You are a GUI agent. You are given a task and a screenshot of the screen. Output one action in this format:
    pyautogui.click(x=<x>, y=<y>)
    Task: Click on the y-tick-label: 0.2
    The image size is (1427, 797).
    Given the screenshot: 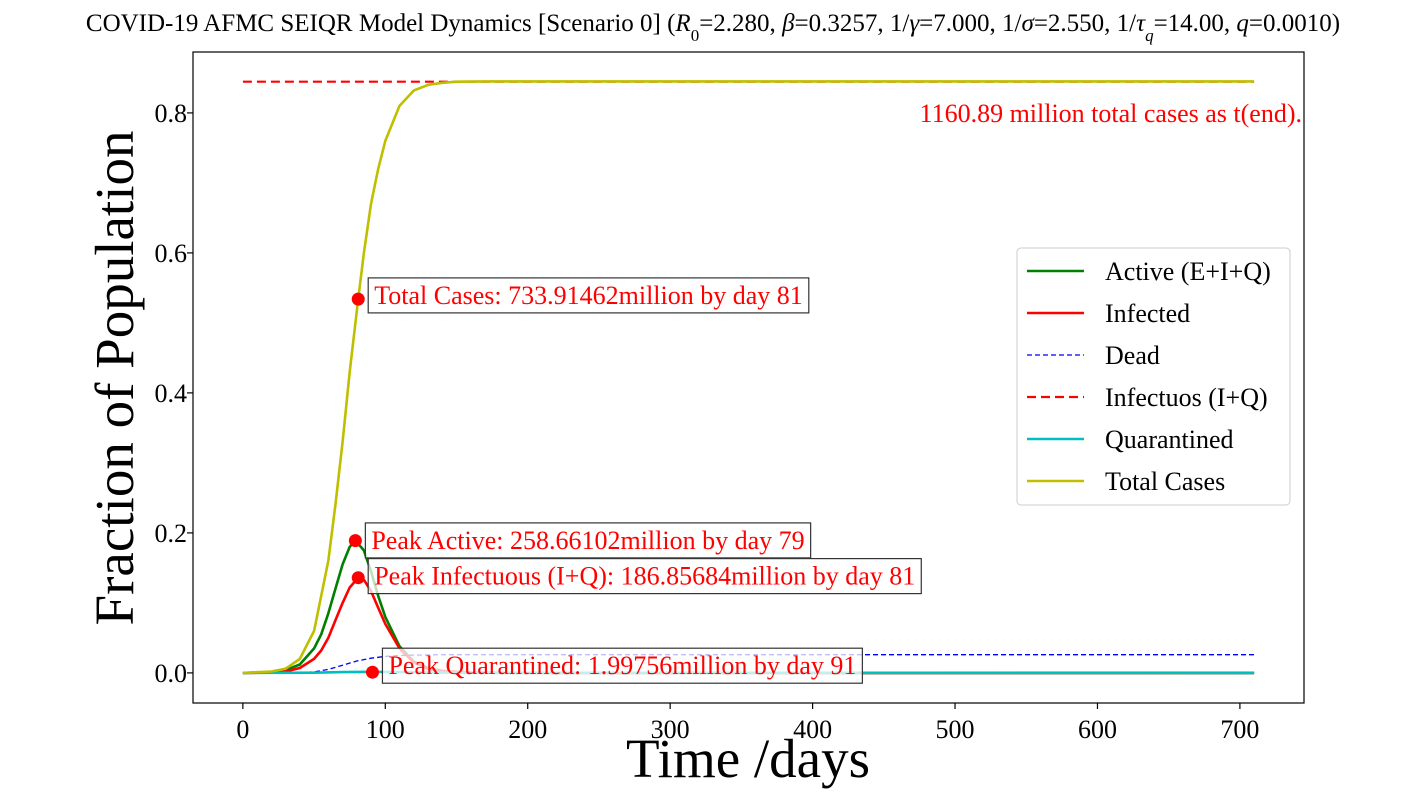 What is the action you would take?
    pyautogui.click(x=171, y=533)
    